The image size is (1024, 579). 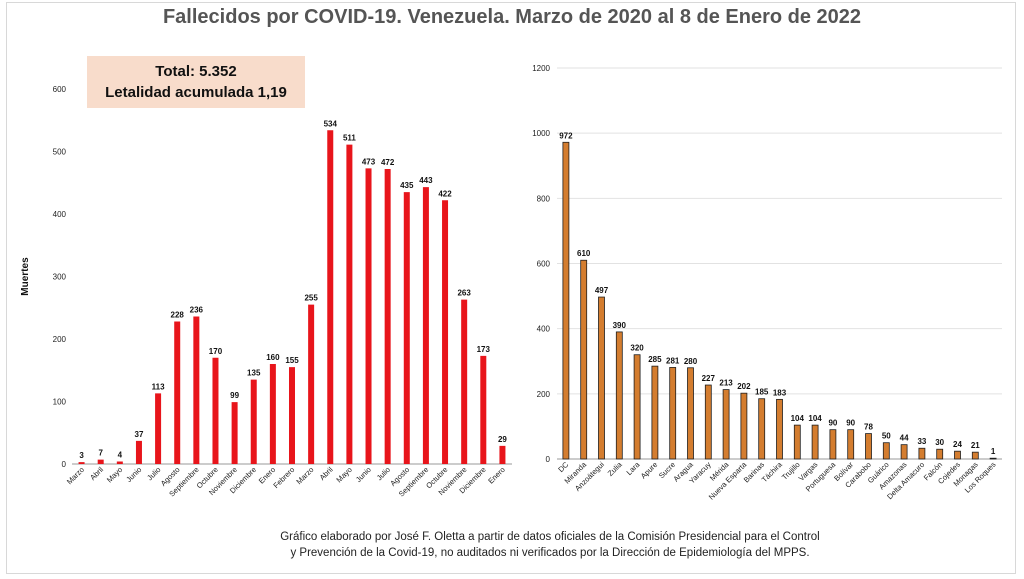 What do you see at coordinates (331, 123) in the screenshot?
I see `monthly-data-label: 534` at bounding box center [331, 123].